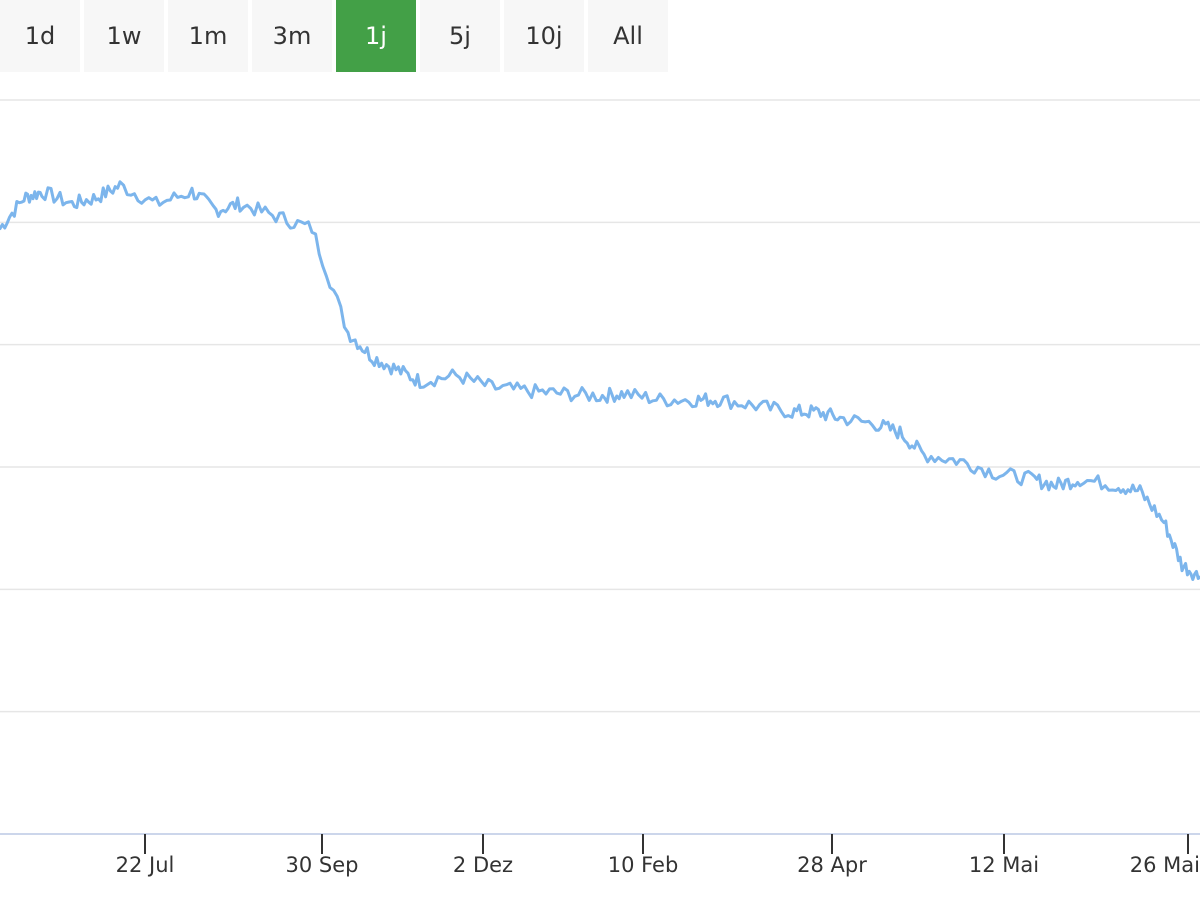 The height and width of the screenshot is (900, 1200). Describe the element at coordinates (483, 865) in the screenshot. I see `x-tick-label: 2 Dez` at that location.